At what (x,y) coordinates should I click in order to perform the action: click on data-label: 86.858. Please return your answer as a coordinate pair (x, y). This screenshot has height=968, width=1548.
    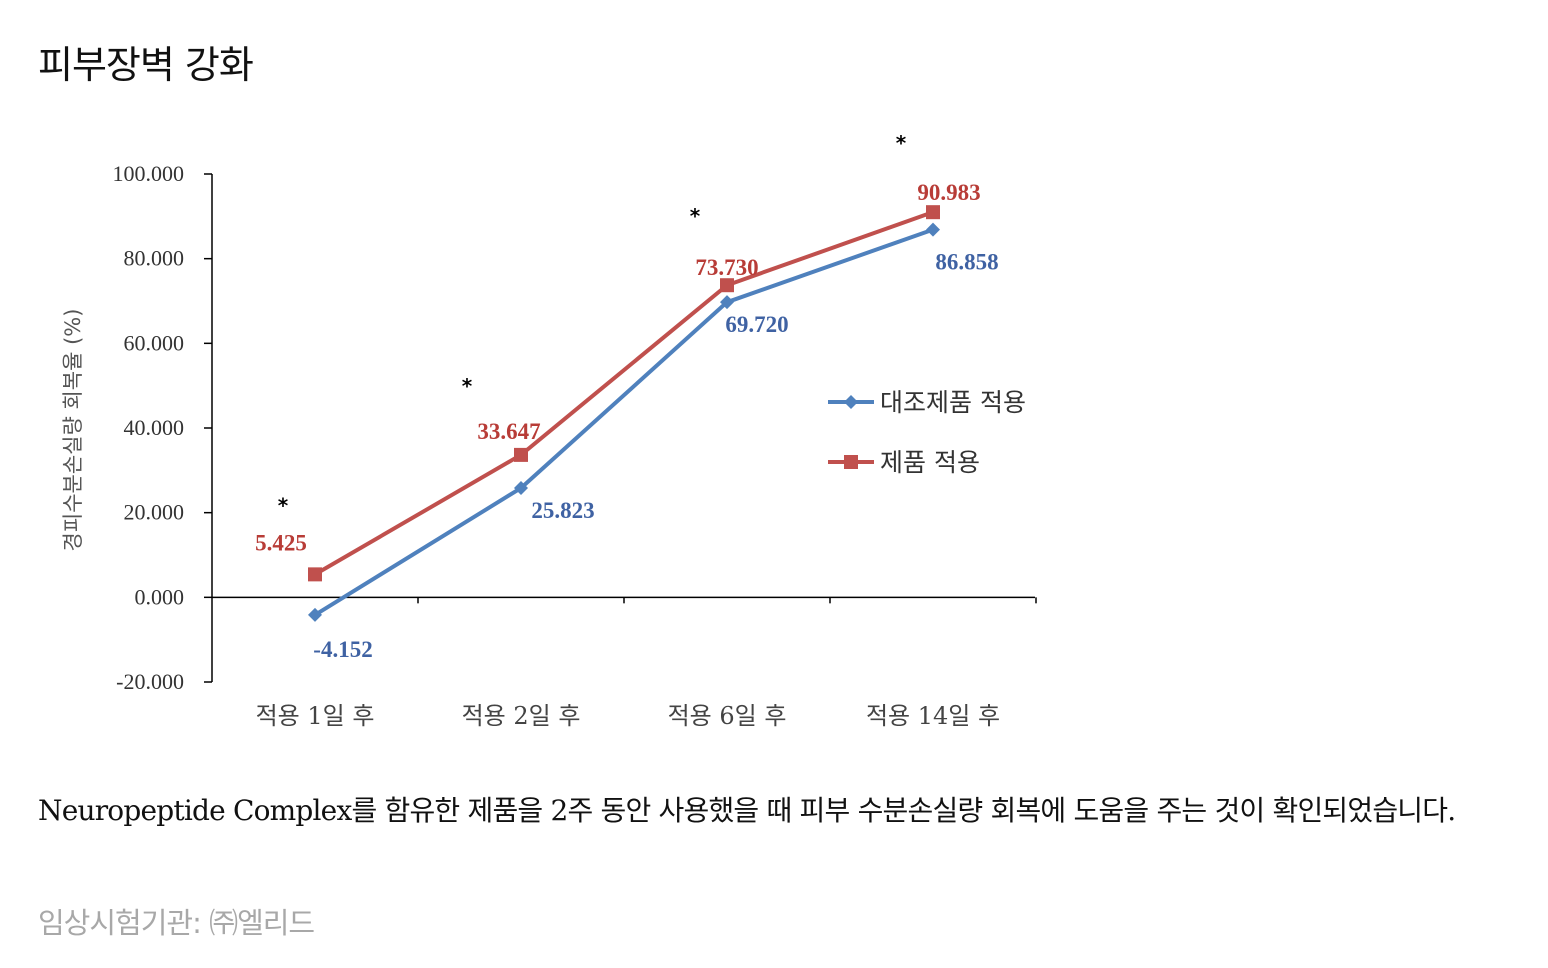
    Looking at the image, I should click on (966, 262).